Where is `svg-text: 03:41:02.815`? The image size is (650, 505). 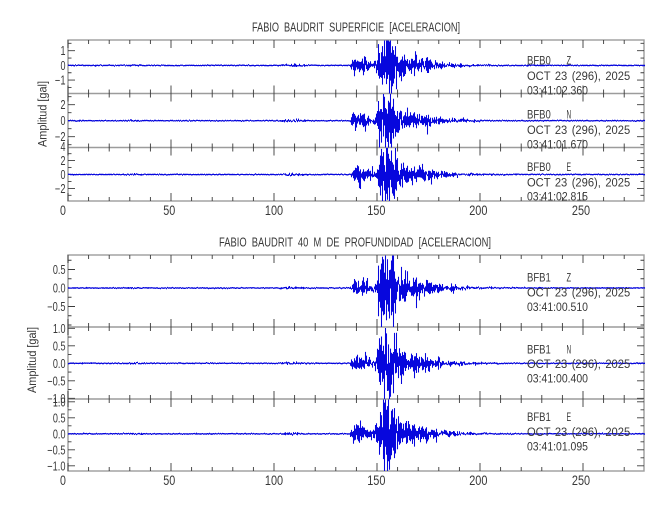
svg-text: 03:41:02.815 is located at coordinates (557, 197).